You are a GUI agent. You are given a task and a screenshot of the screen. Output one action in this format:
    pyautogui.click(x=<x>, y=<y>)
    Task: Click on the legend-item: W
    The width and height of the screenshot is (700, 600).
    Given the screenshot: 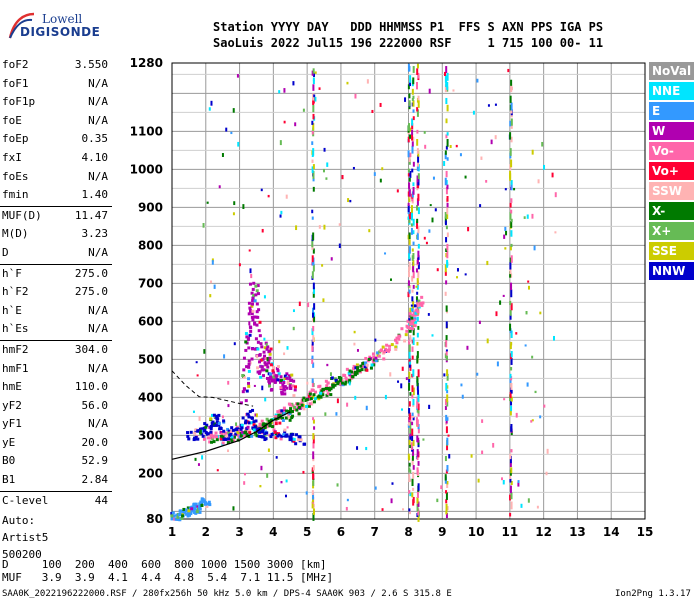 What is the action you would take?
    pyautogui.click(x=671, y=131)
    